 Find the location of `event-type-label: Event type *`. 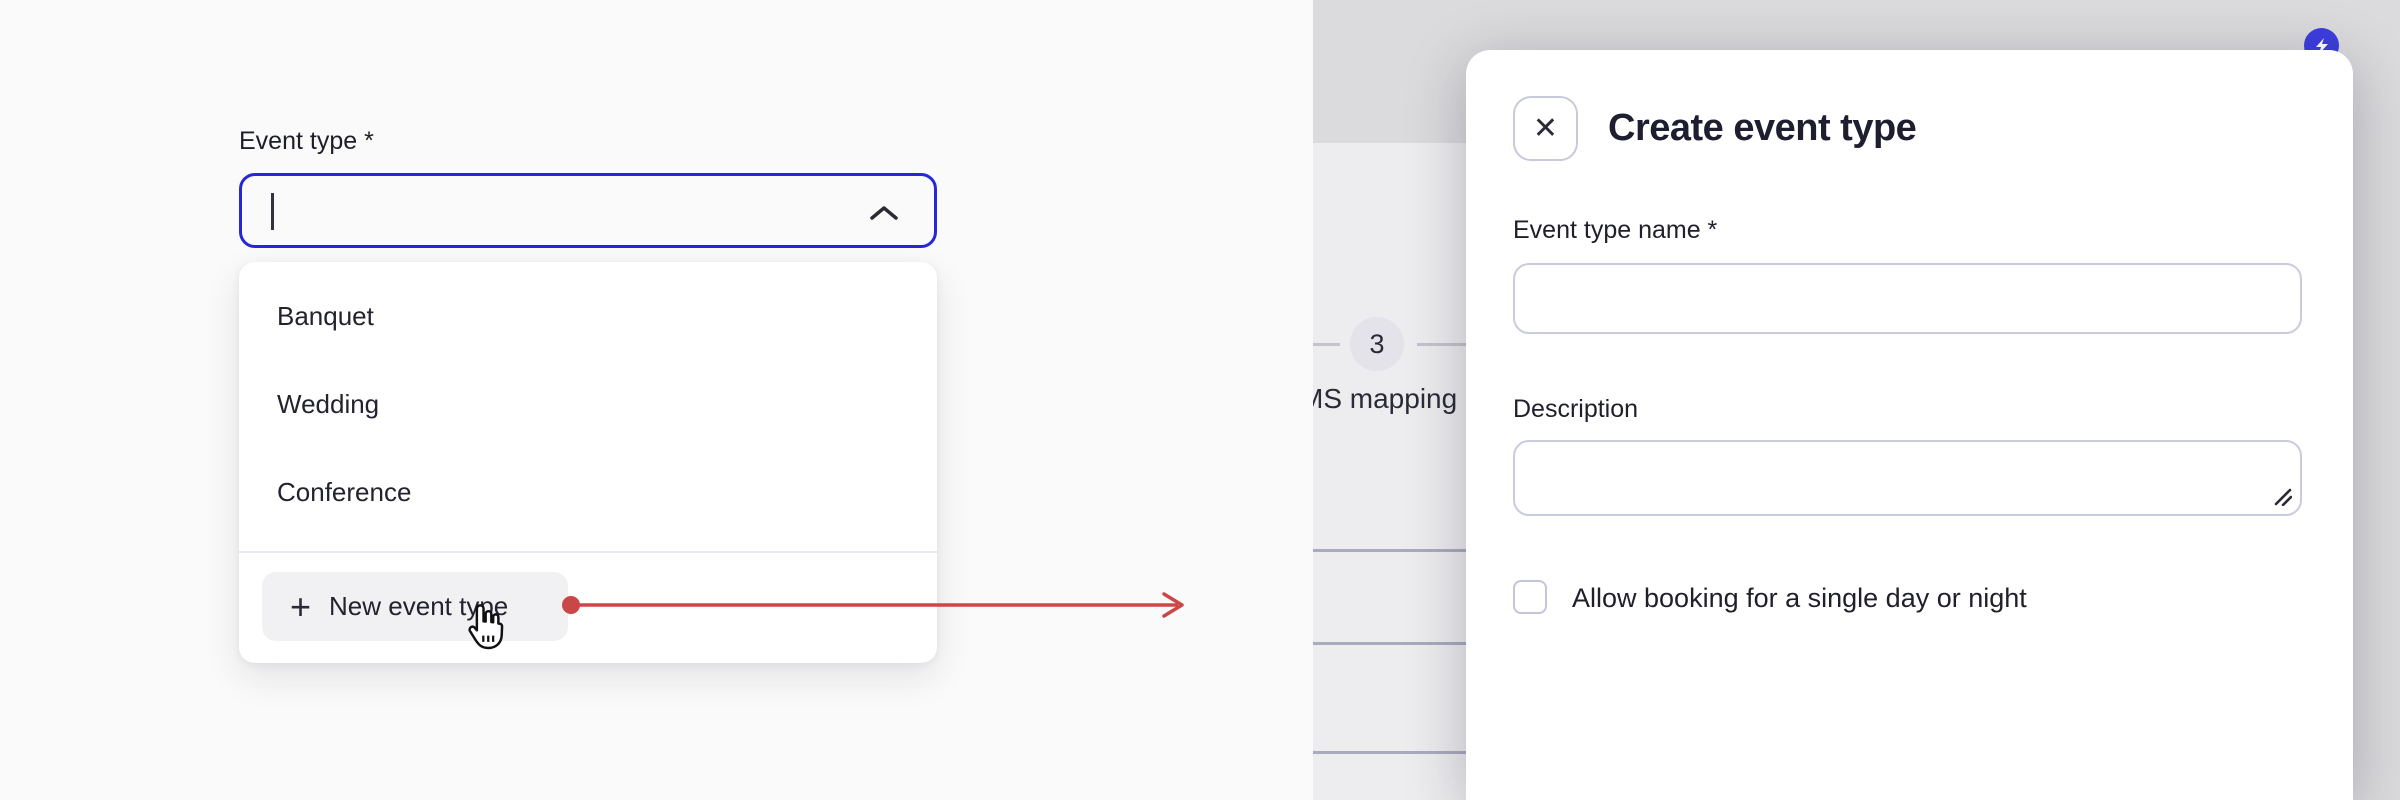

event-type-label: Event type * is located at coordinates (306, 141).